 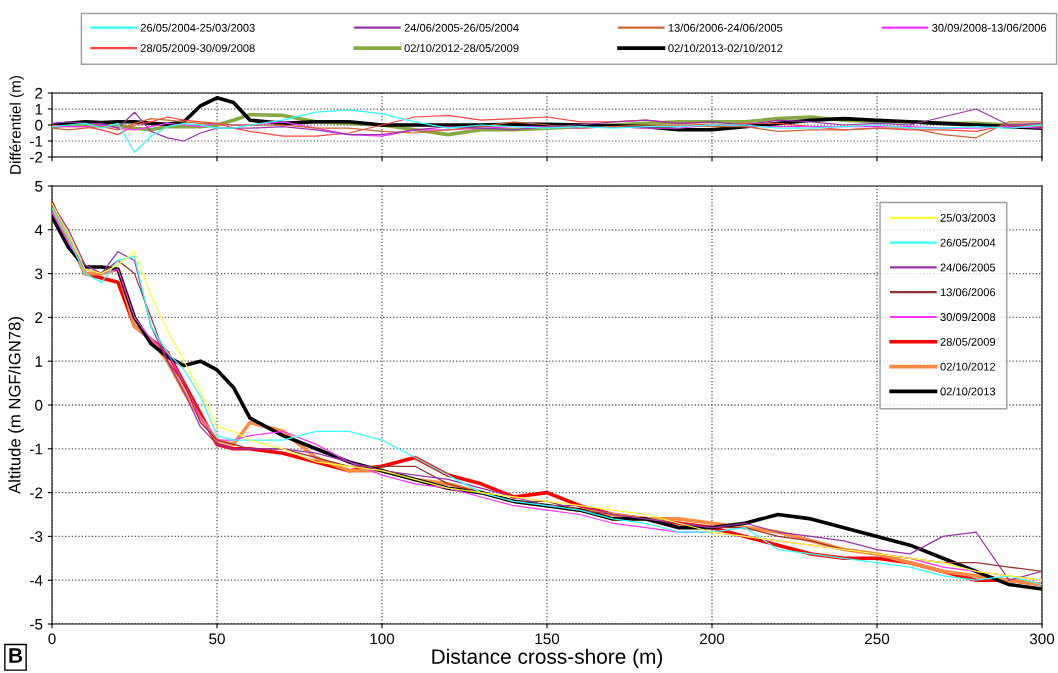 What do you see at coordinates (968, 292) in the screenshot?
I see `legend-label: 13/06/2006` at bounding box center [968, 292].